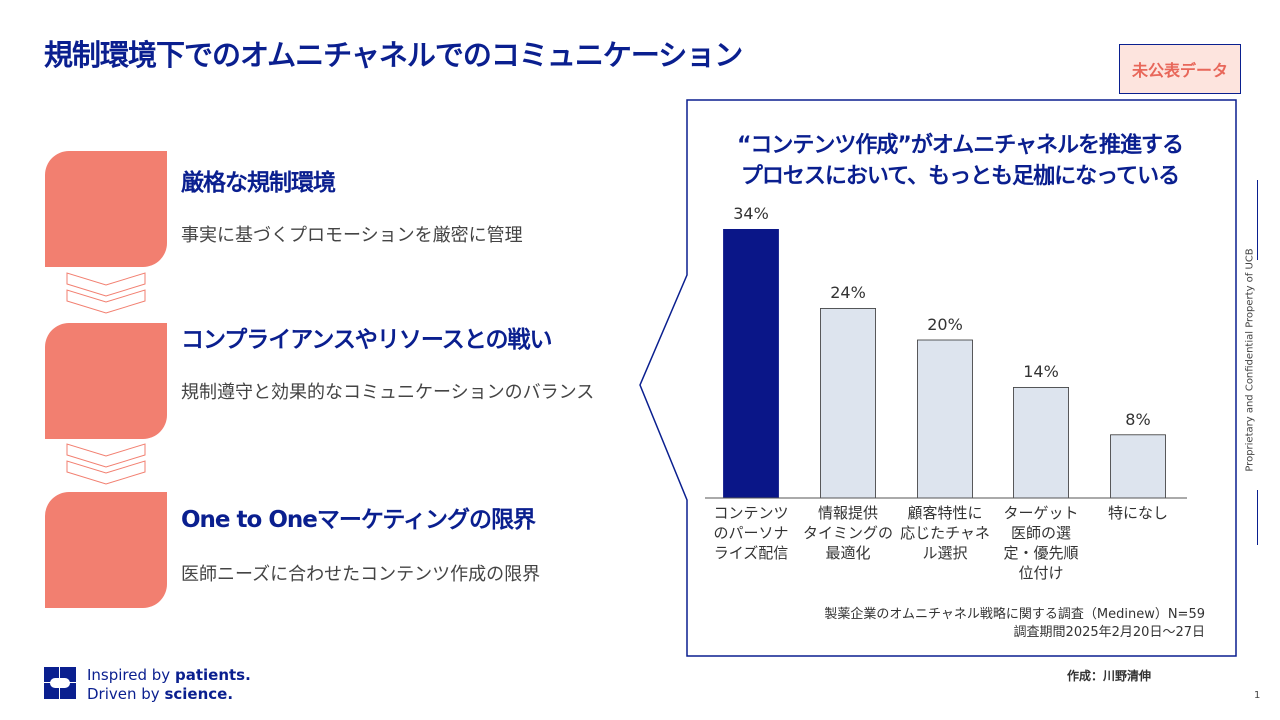 This screenshot has height=720, width=1280. I want to click on item-desc: 規制遵守と効果的なコミュニケーションのバランス, so click(388, 392).